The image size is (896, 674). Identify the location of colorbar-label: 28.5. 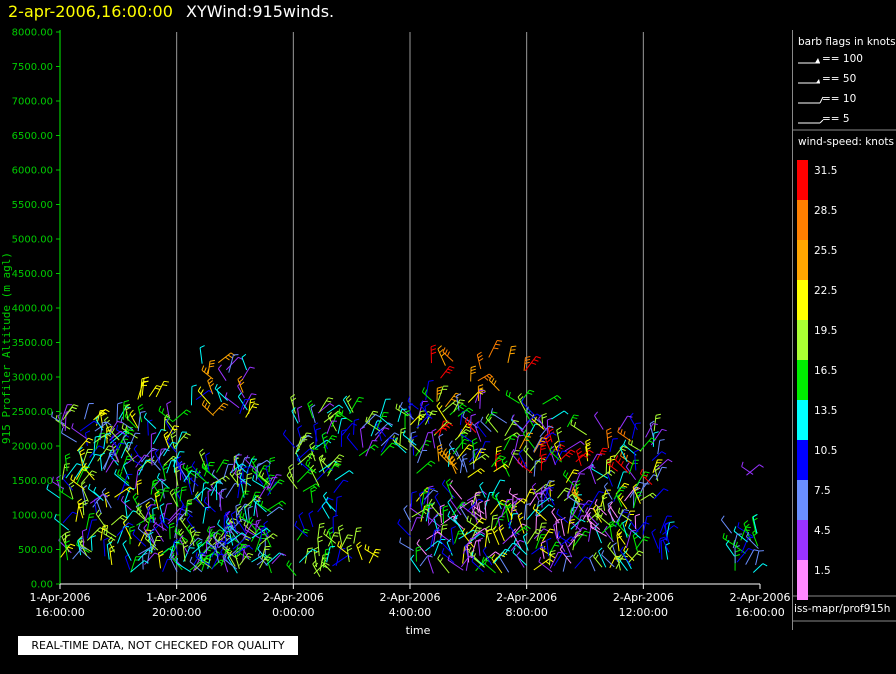
(826, 211).